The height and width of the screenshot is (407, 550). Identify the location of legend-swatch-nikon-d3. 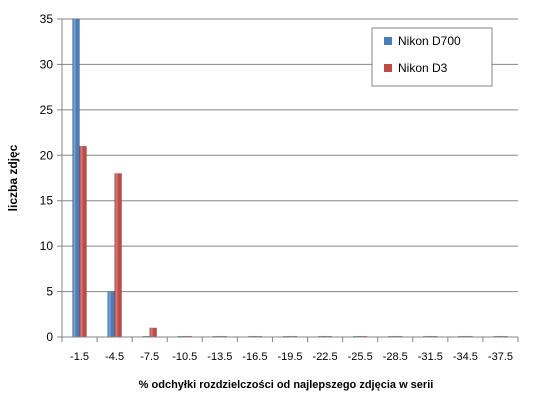
(388, 68).